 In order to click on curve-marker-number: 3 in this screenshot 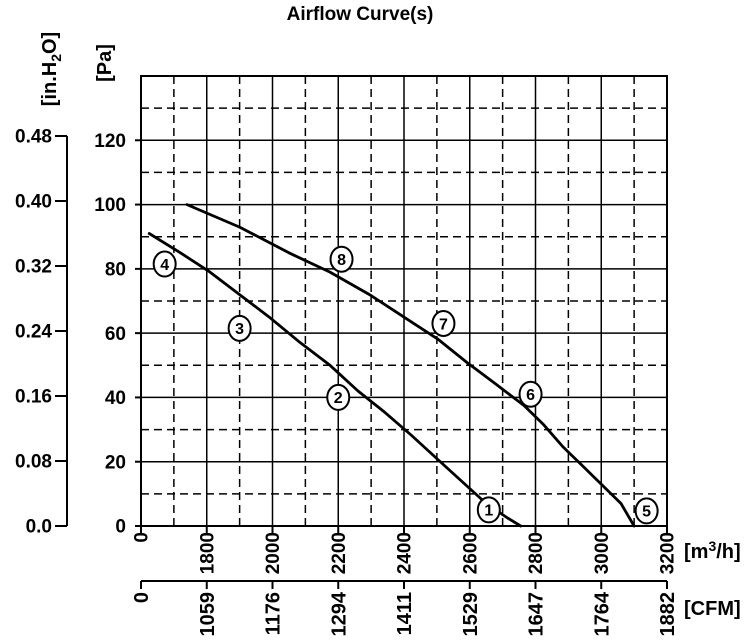, I will do `click(239, 329)`.